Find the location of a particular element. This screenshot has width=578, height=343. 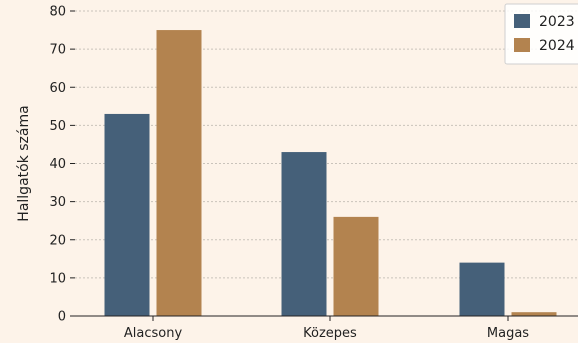

x-tick-label: Magas is located at coordinates (508, 333).